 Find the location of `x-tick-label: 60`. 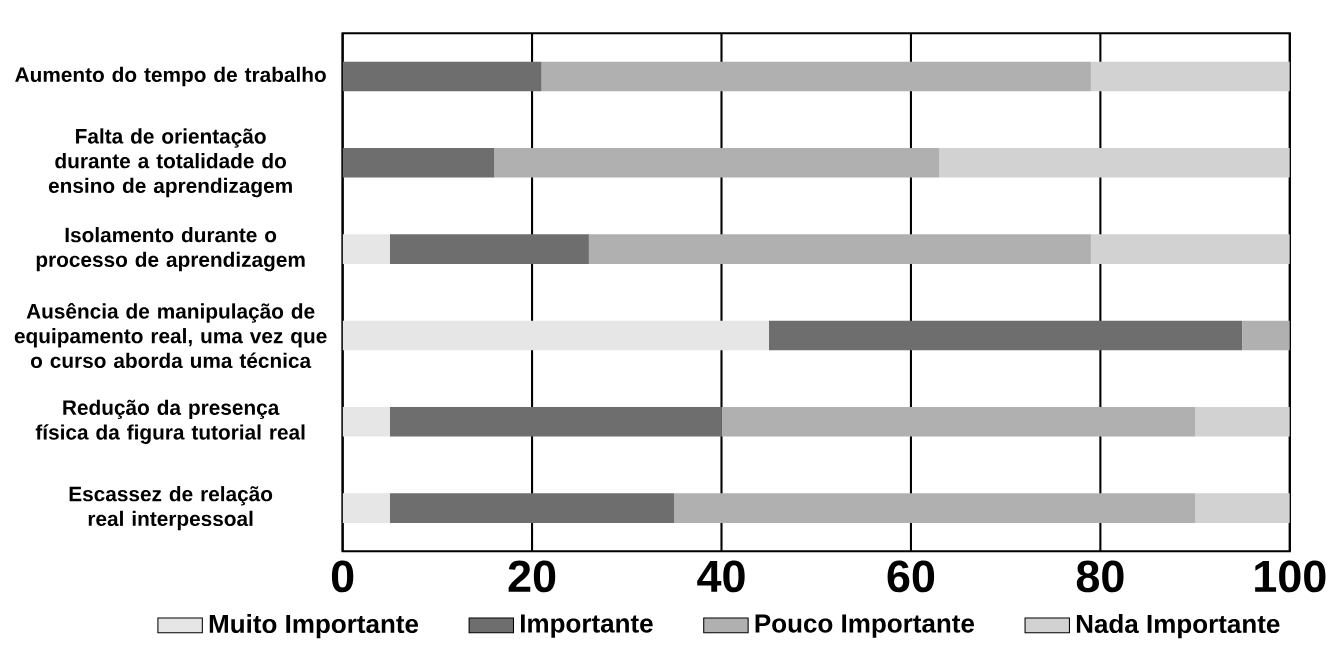

x-tick-label: 60 is located at coordinates (911, 576).